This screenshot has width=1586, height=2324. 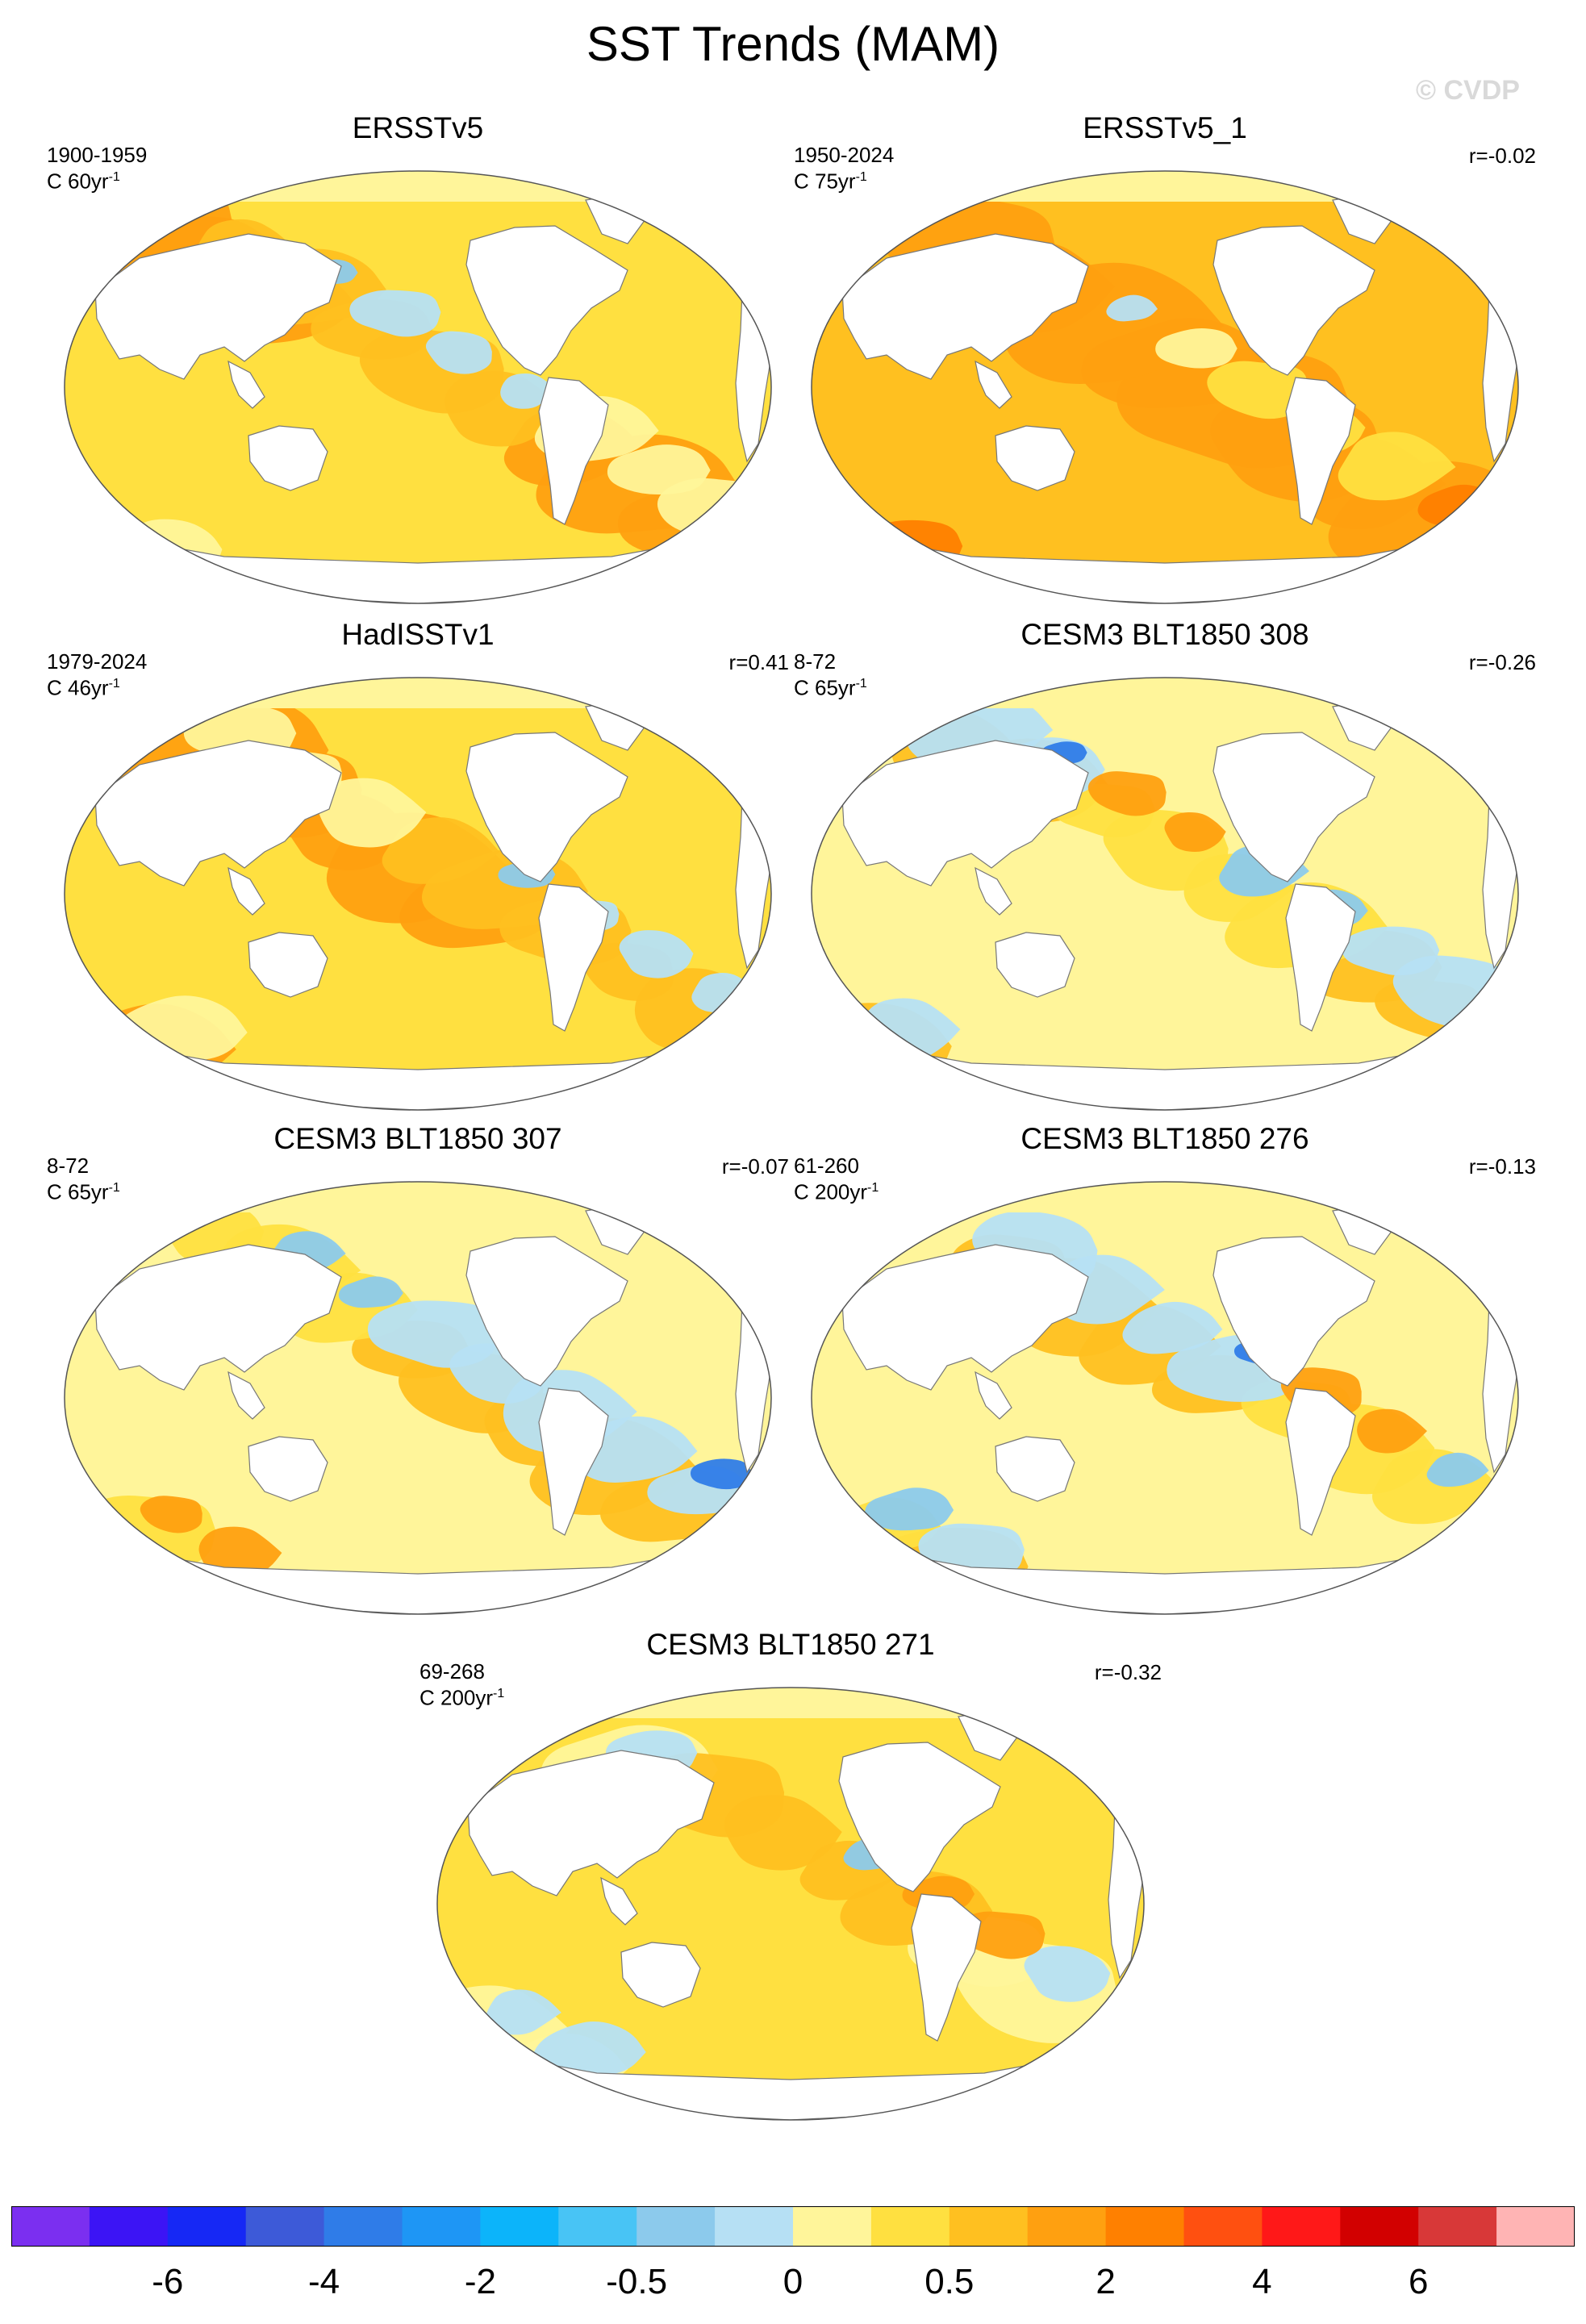 What do you see at coordinates (816, 661) in the screenshot?
I see `panel-period: 8-72` at bounding box center [816, 661].